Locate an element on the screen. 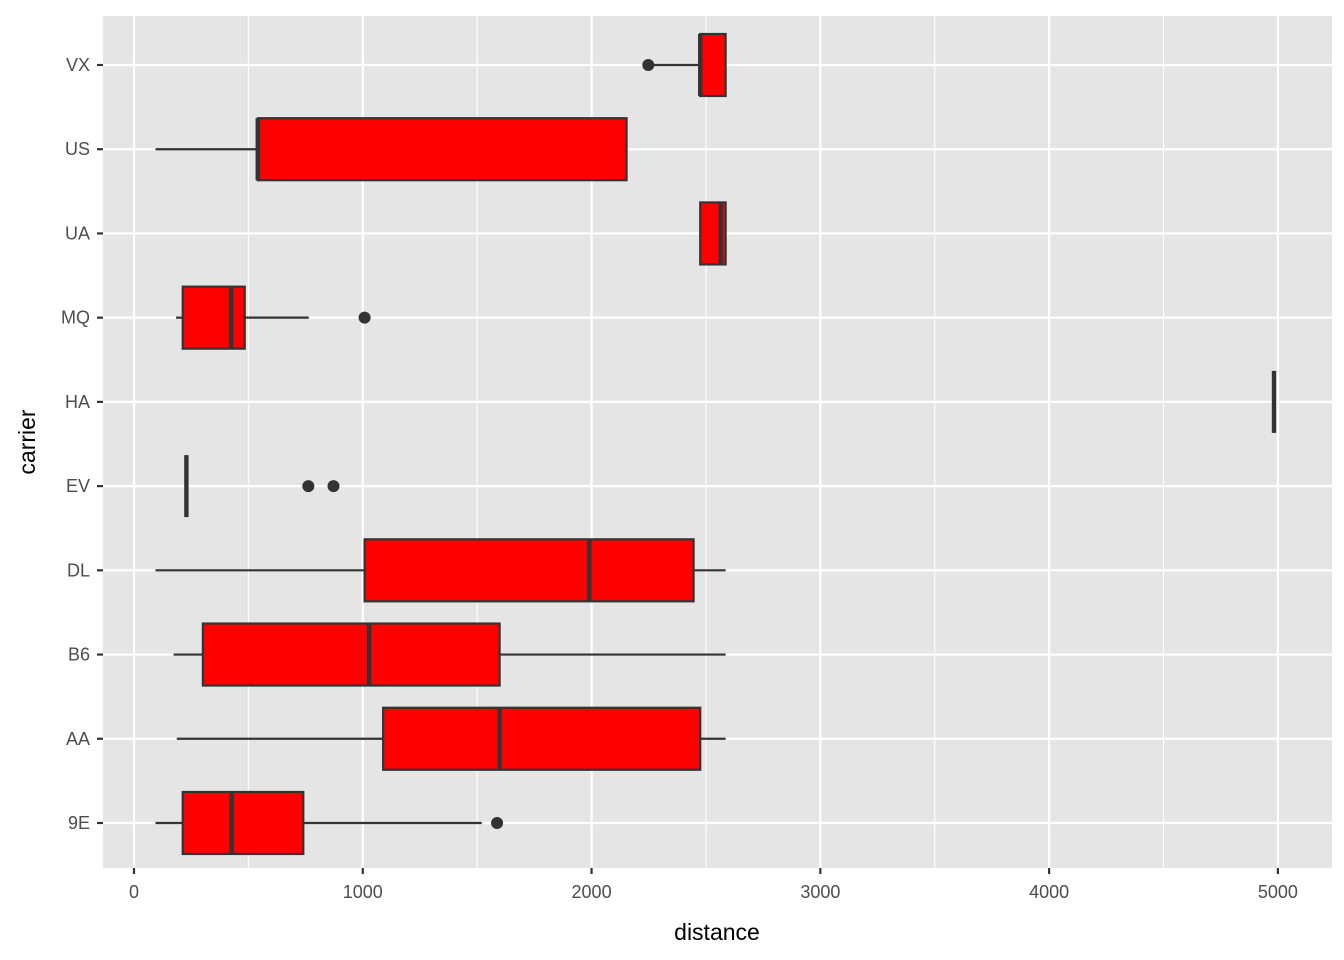 Image resolution: width=1344 pixels, height=960 pixels. y-tick-label: VX is located at coordinates (78, 65).